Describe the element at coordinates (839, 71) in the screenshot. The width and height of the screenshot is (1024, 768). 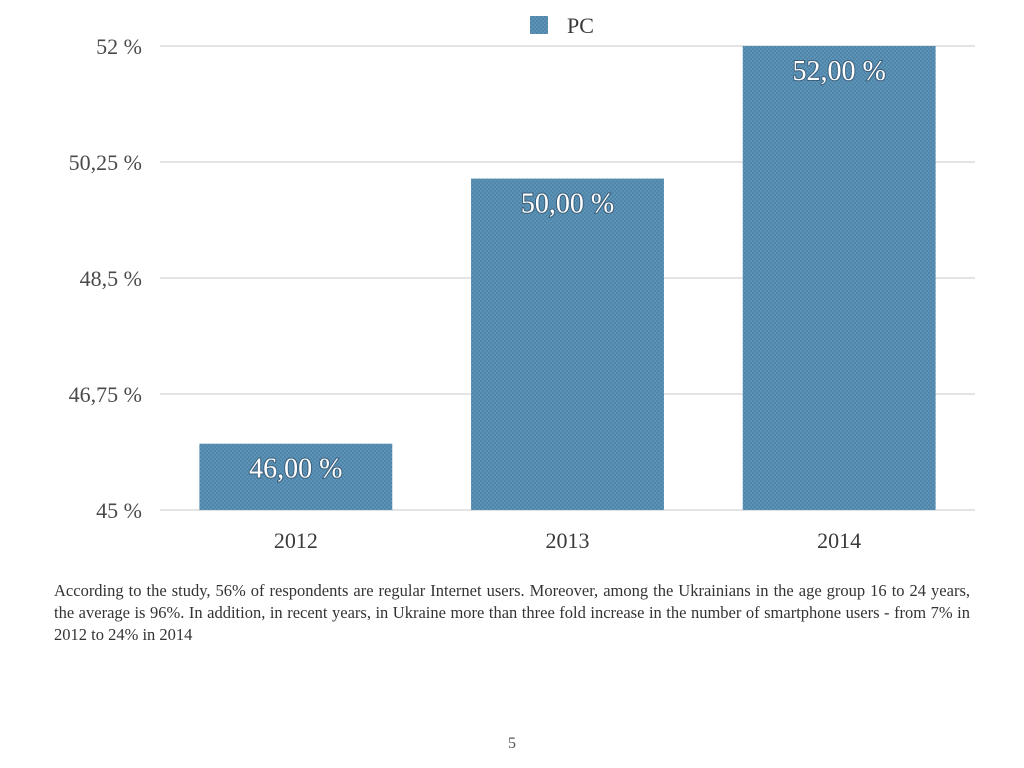
I see `data-label-2014: 52,00 %` at that location.